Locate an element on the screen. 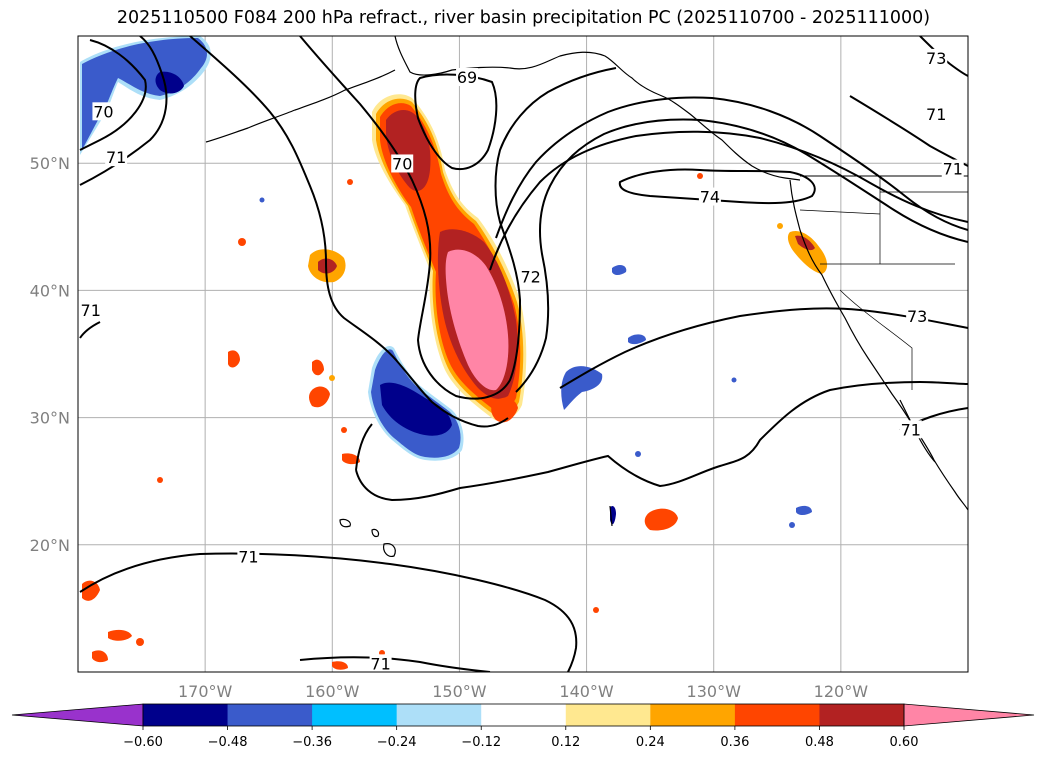 This screenshot has width=1047, height=765. lon-tick-label: 120°W is located at coordinates (841, 691).